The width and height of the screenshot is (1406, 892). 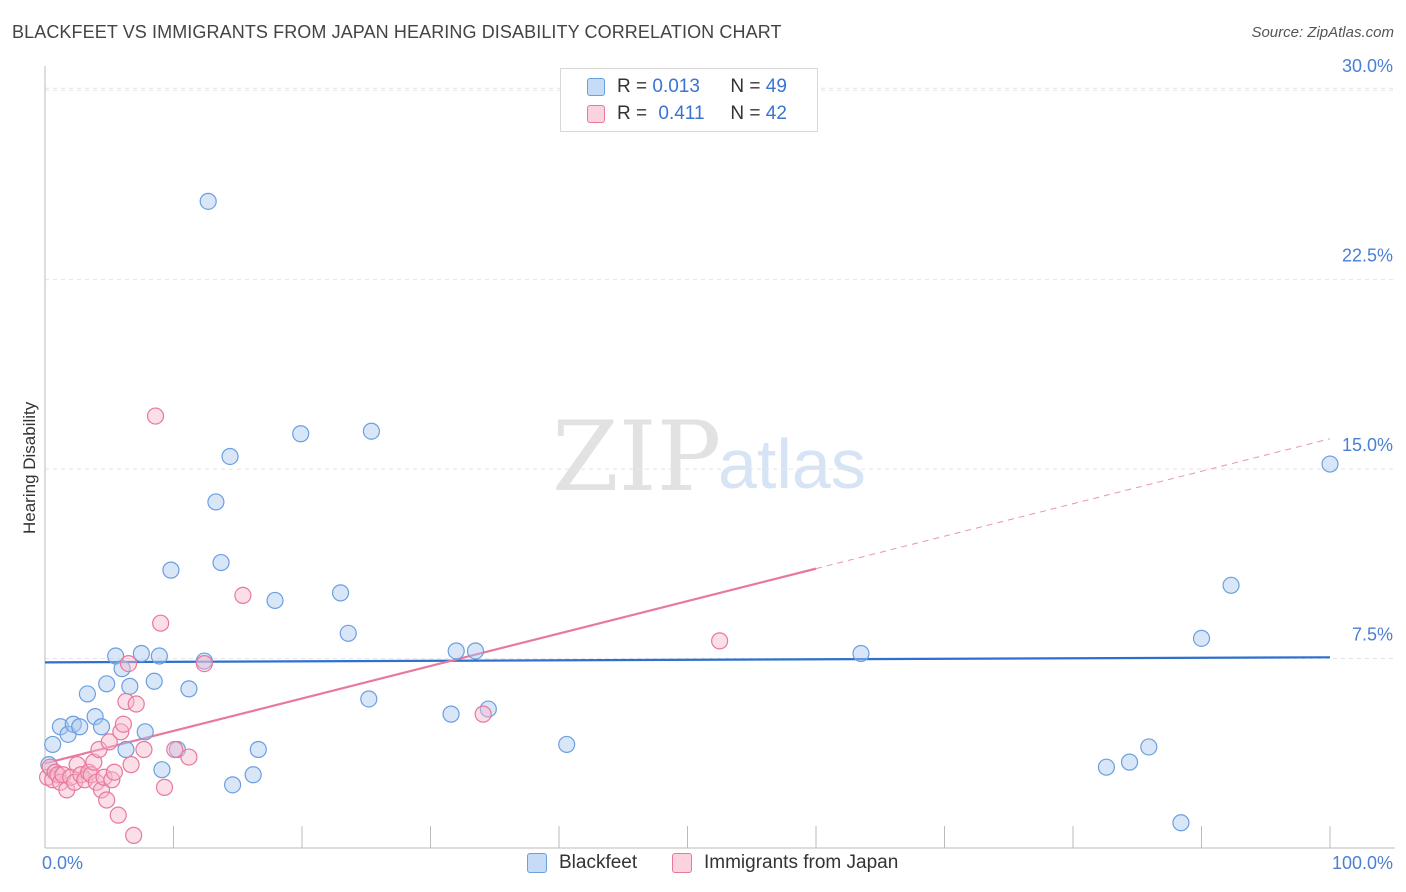 What do you see at coordinates (776, 86) in the screenshot?
I see `legend-n-value: 49` at bounding box center [776, 86].